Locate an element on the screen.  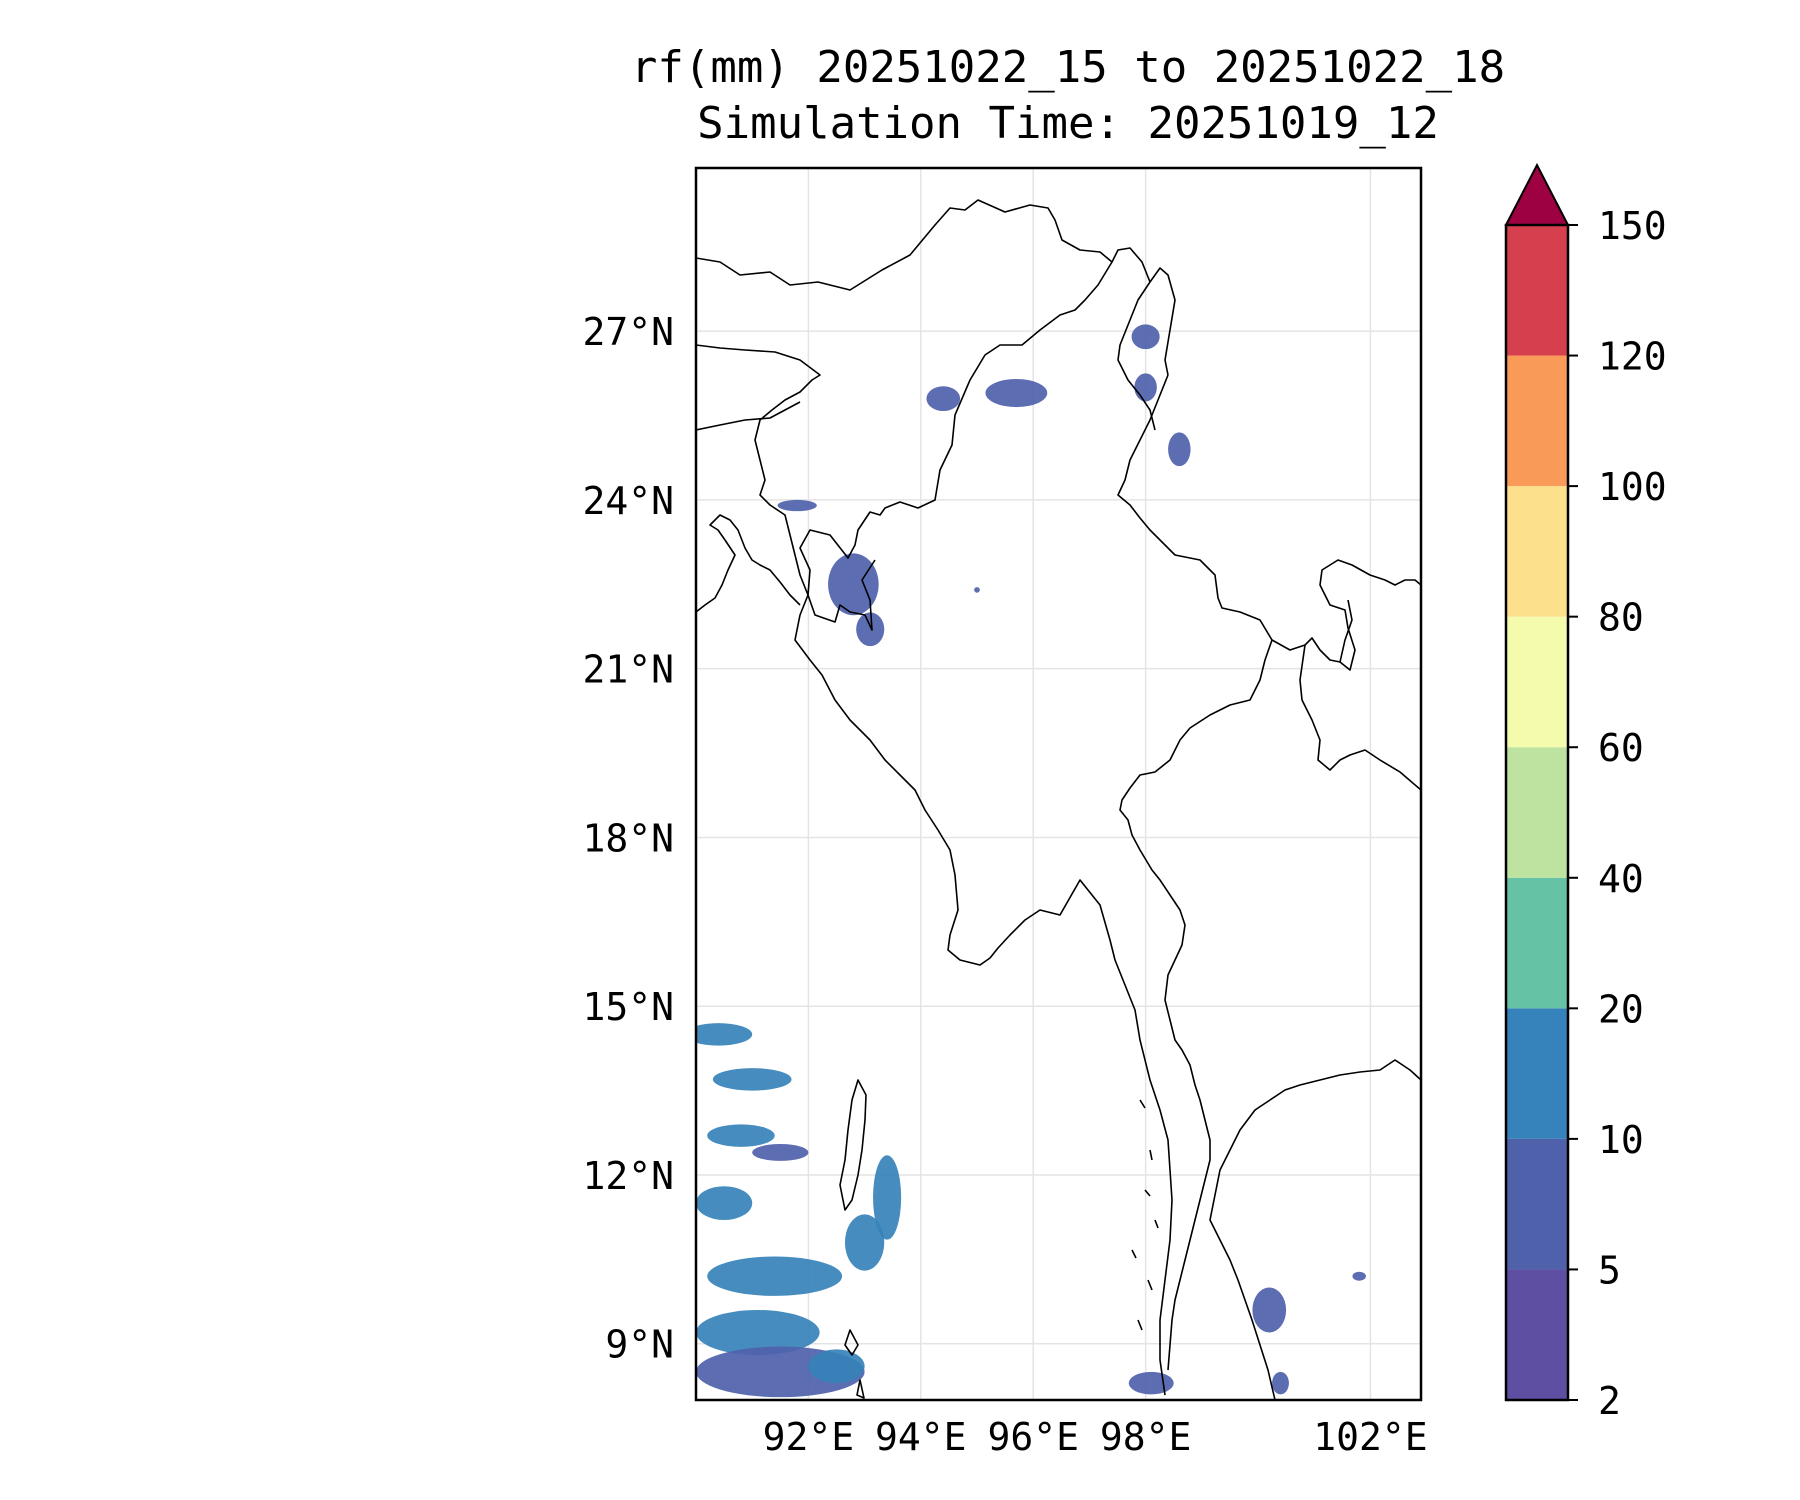
border-north-india is located at coordinates (936, 287).